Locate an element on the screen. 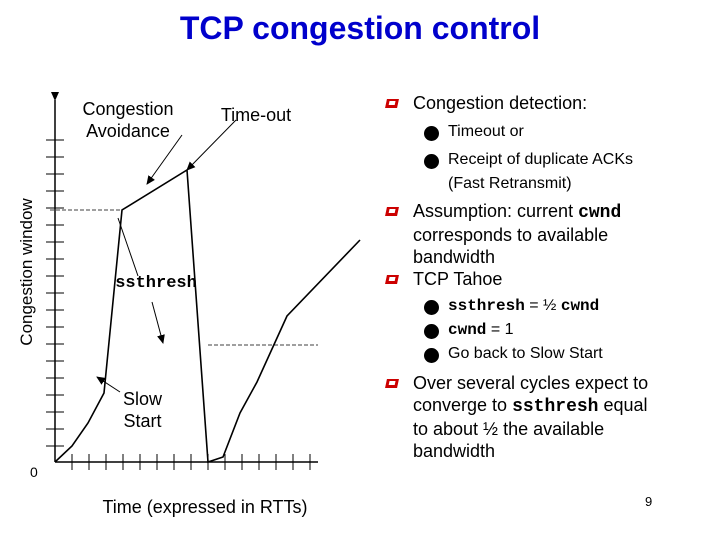  page-title: TCP congestion control is located at coordinates (360, 28).